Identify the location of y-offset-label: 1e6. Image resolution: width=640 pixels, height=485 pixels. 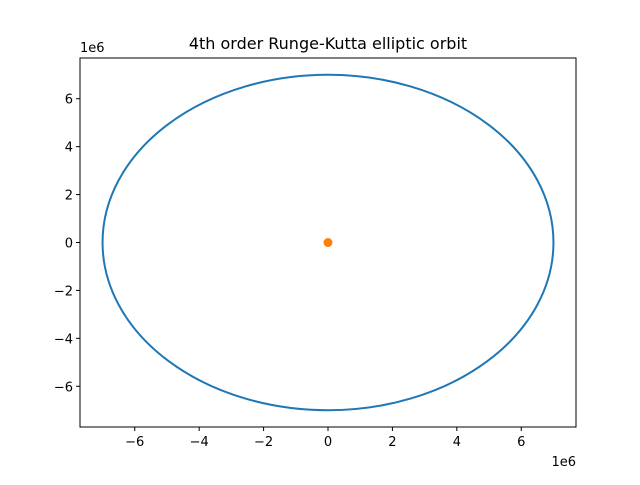
(92, 48).